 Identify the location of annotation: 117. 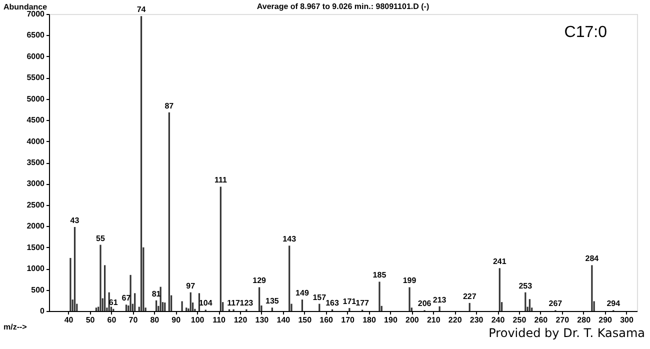
(234, 303).